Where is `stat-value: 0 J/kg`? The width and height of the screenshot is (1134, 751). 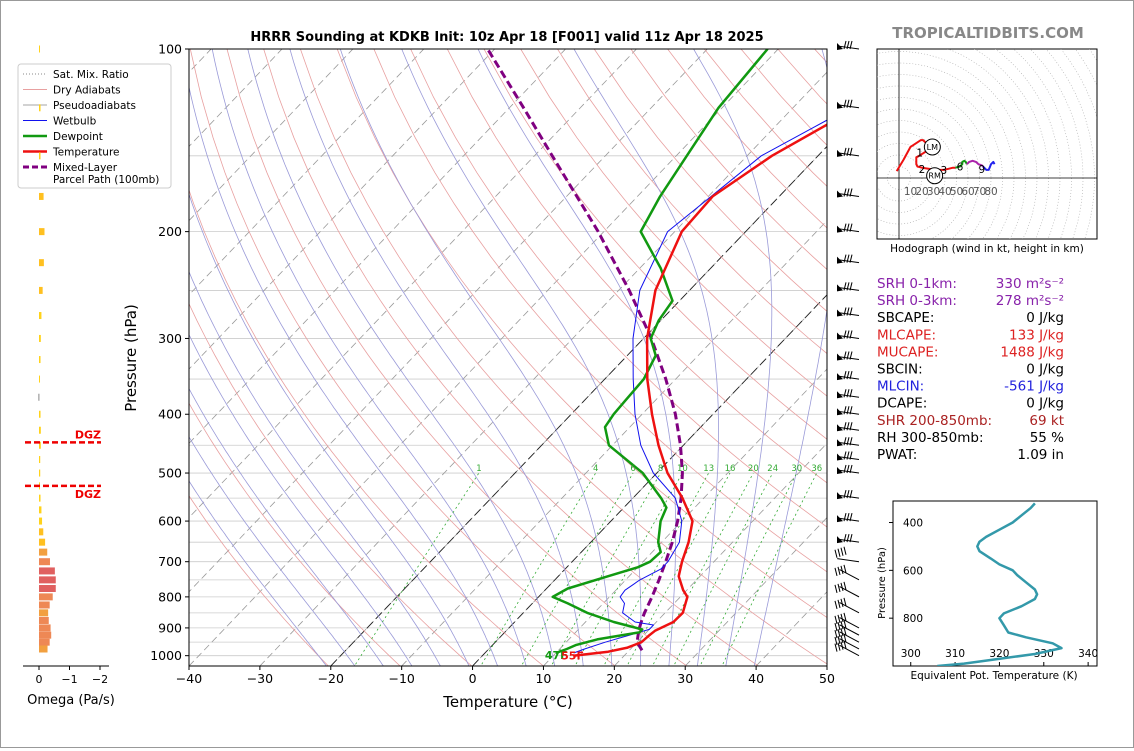 stat-value: 0 J/kg is located at coordinates (1045, 370).